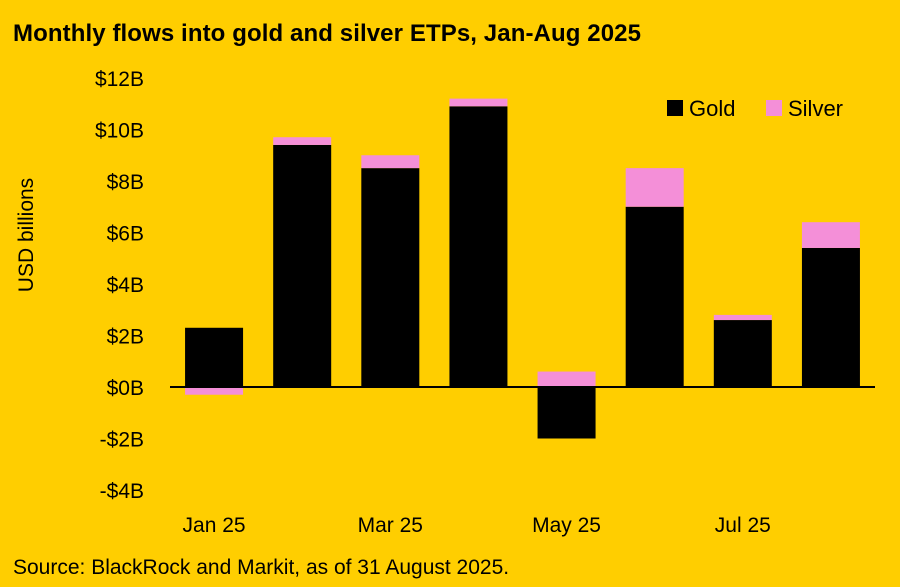 This screenshot has height=587, width=900. I want to click on y-tick-label: -$4B, so click(122, 491).